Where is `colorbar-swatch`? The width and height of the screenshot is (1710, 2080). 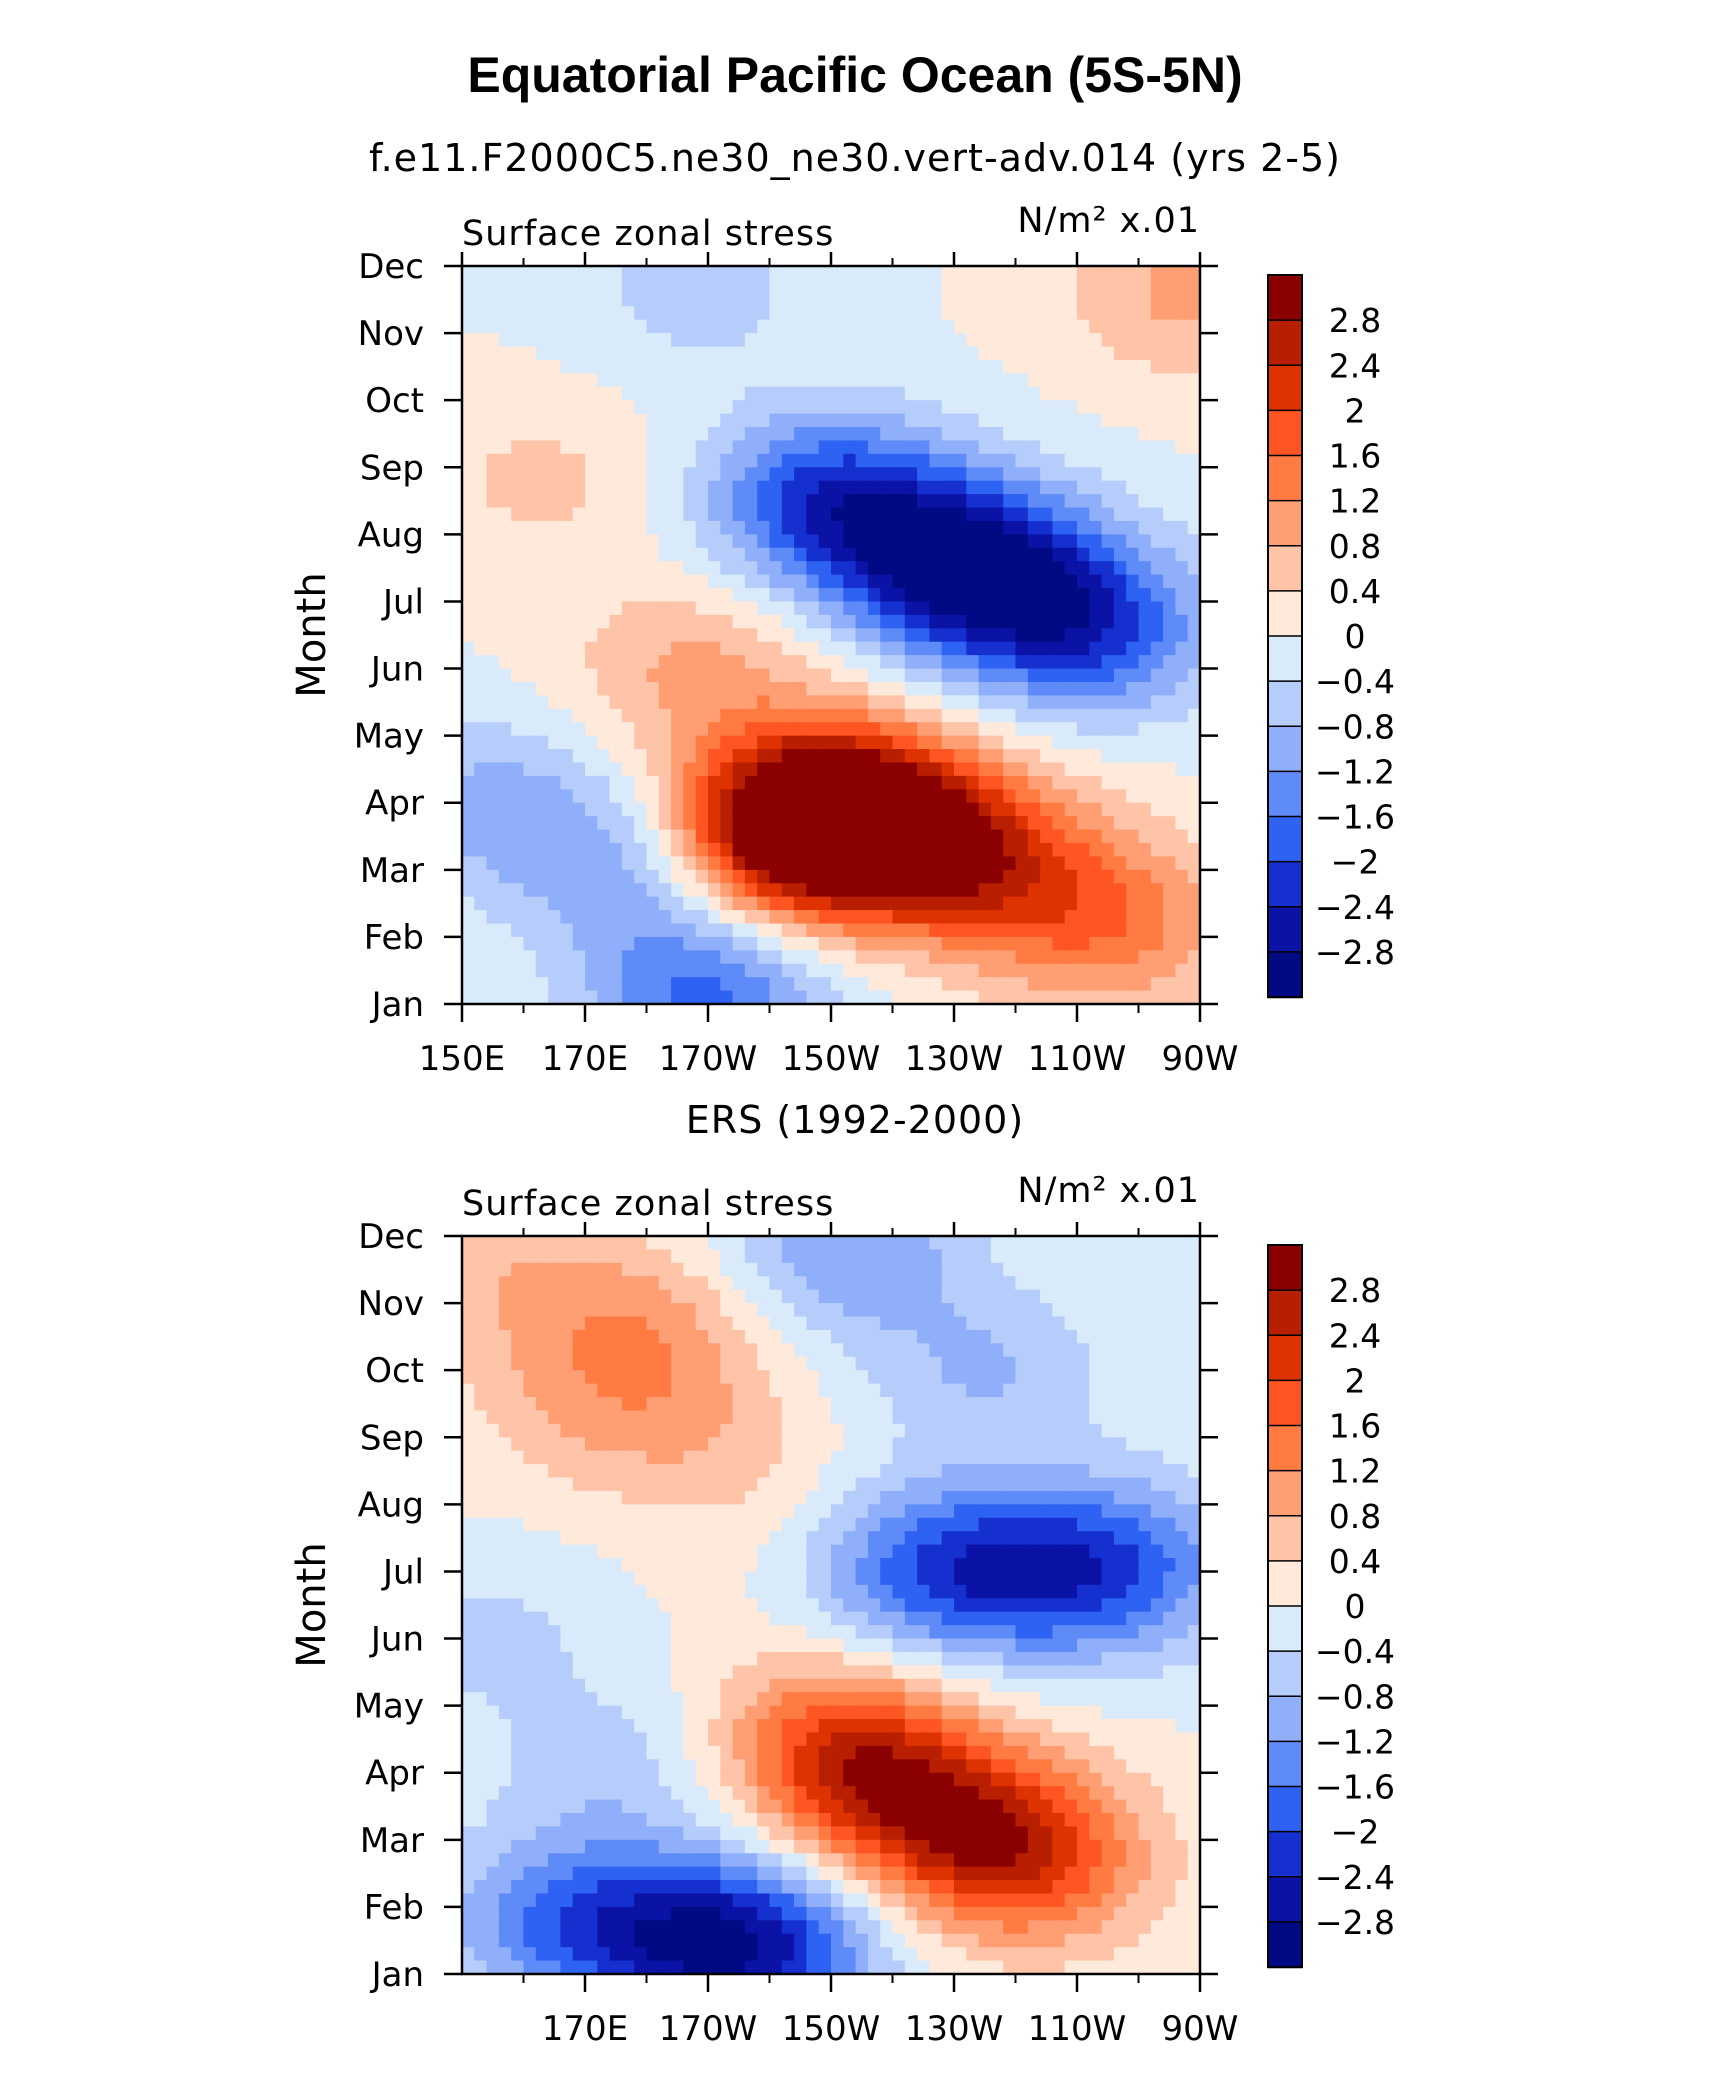
colorbar-swatch is located at coordinates (1285, 659).